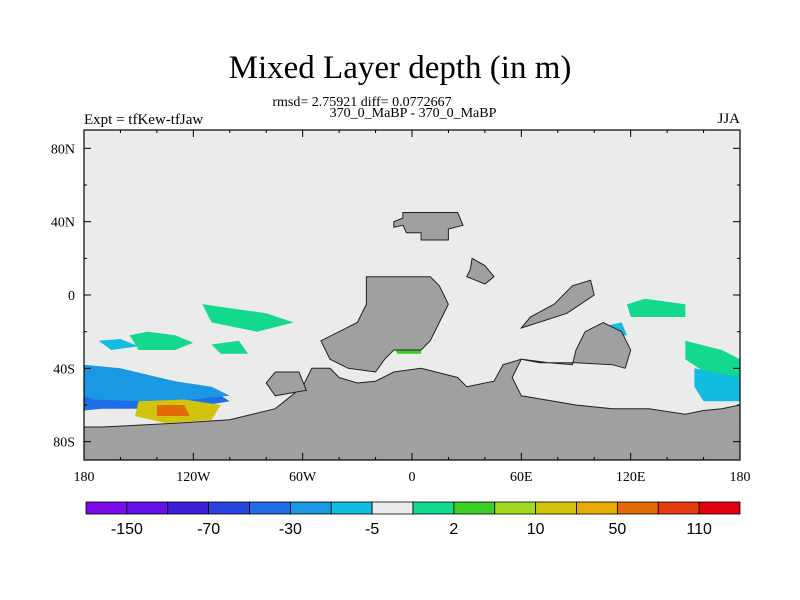 This screenshot has width=800, height=600. I want to click on anomaly-region-se-cyan, so click(717, 385).